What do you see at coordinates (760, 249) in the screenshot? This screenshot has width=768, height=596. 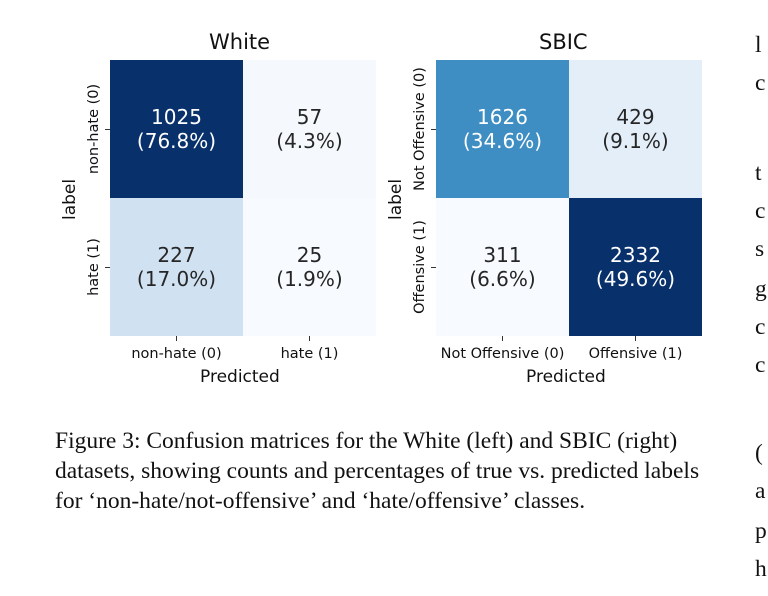 I see `right-column-fragment: s` at bounding box center [760, 249].